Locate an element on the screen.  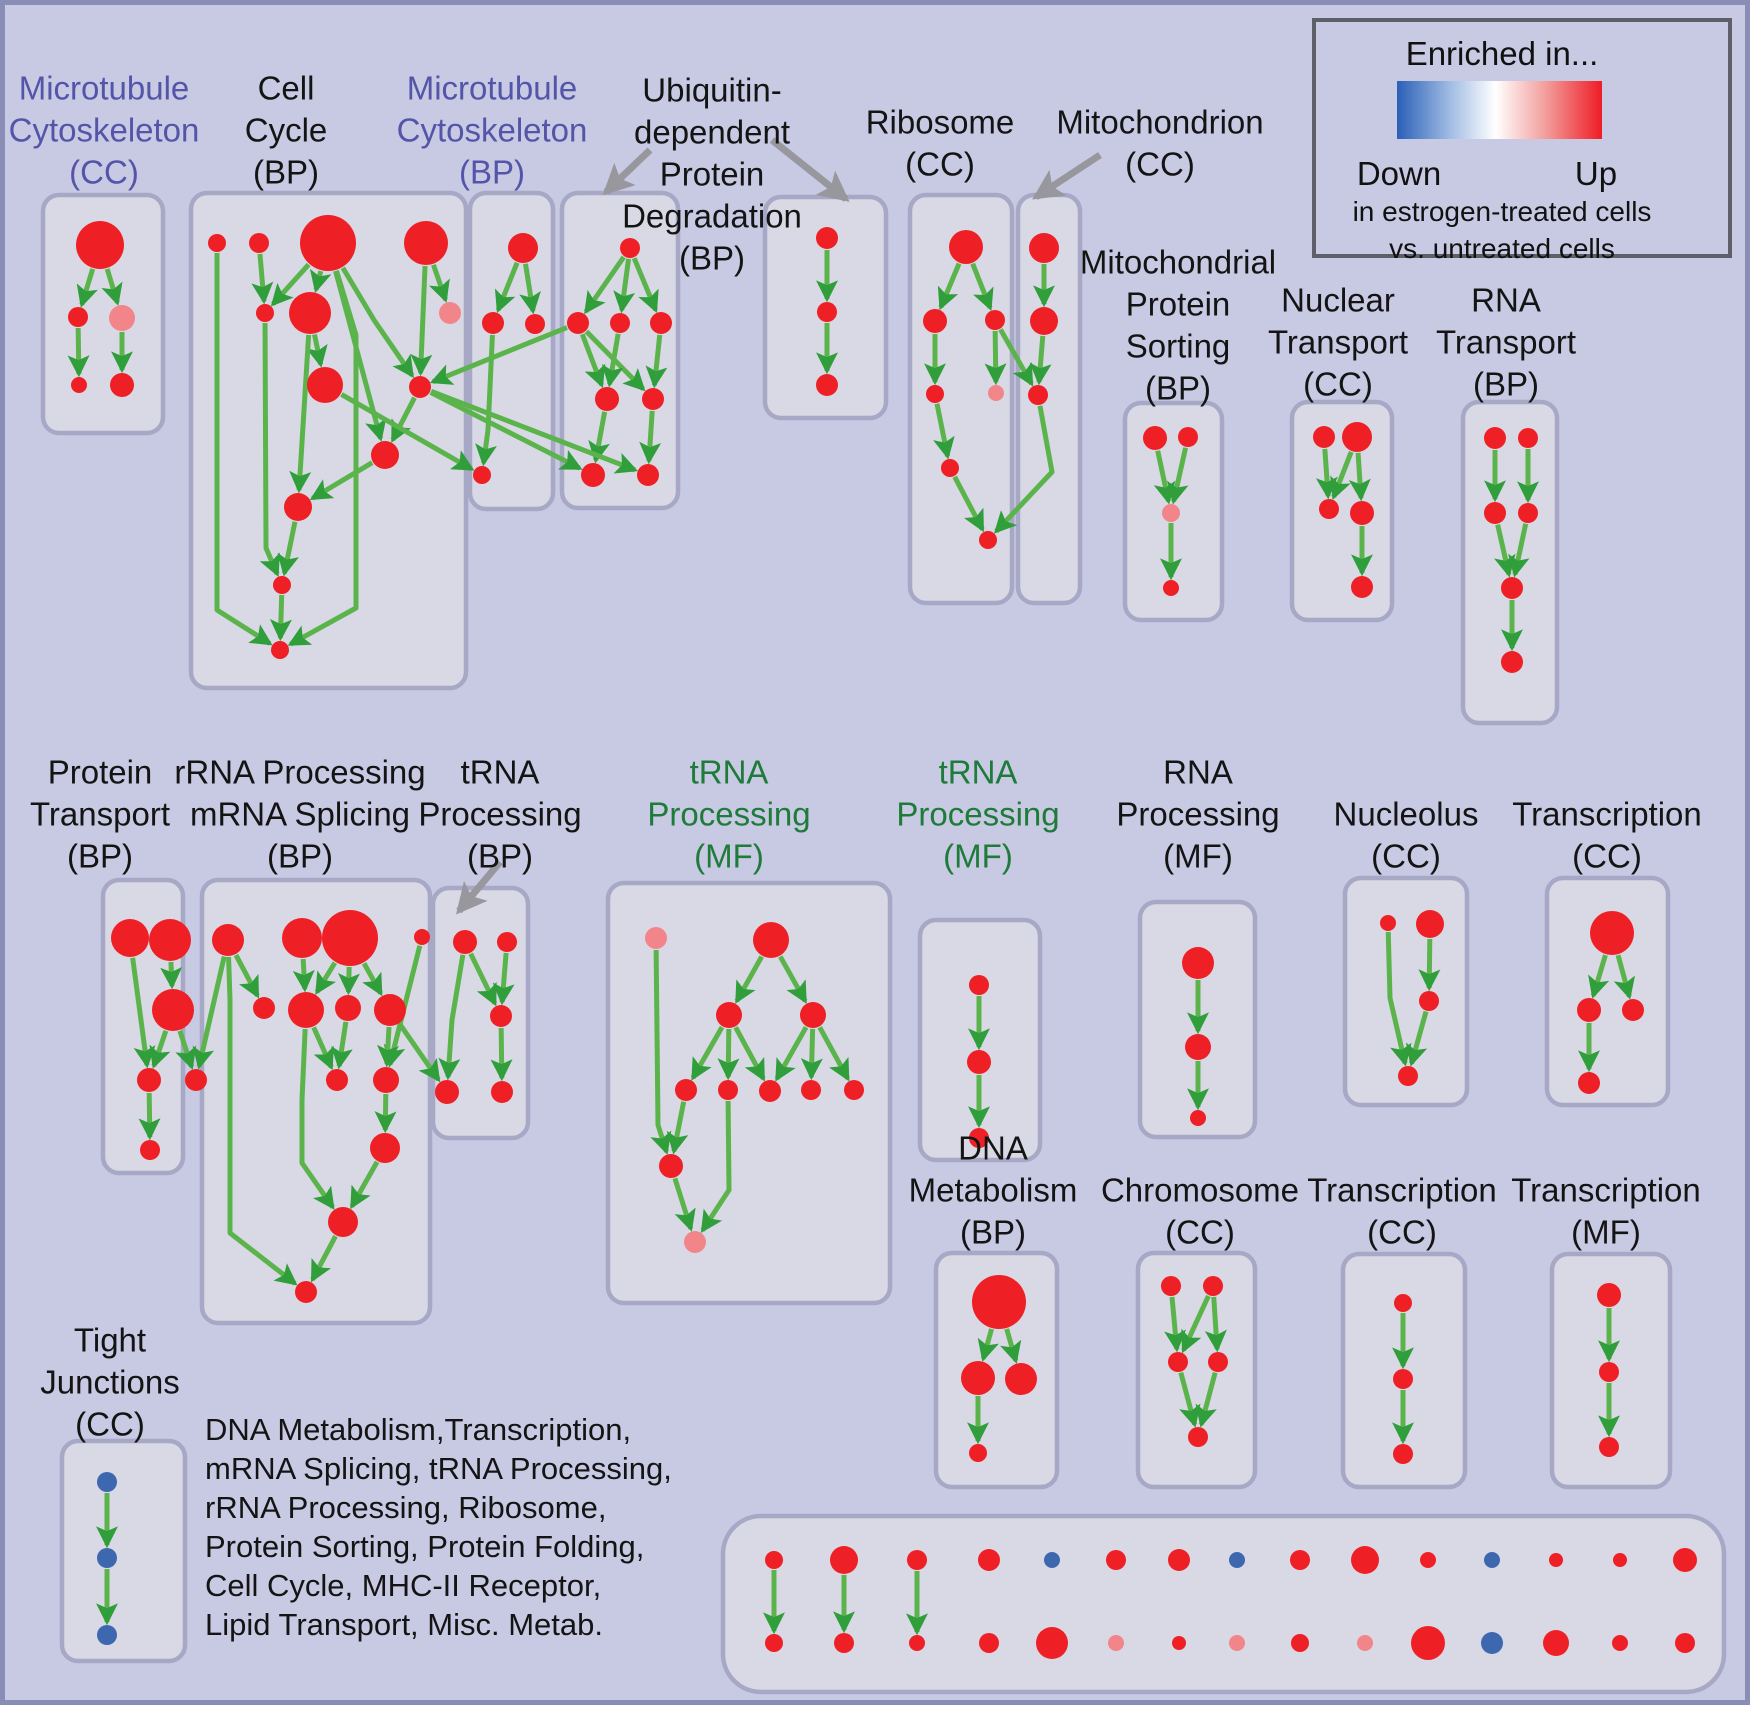
cluster-label-chromosome: (CC) is located at coordinates (1200, 1232).